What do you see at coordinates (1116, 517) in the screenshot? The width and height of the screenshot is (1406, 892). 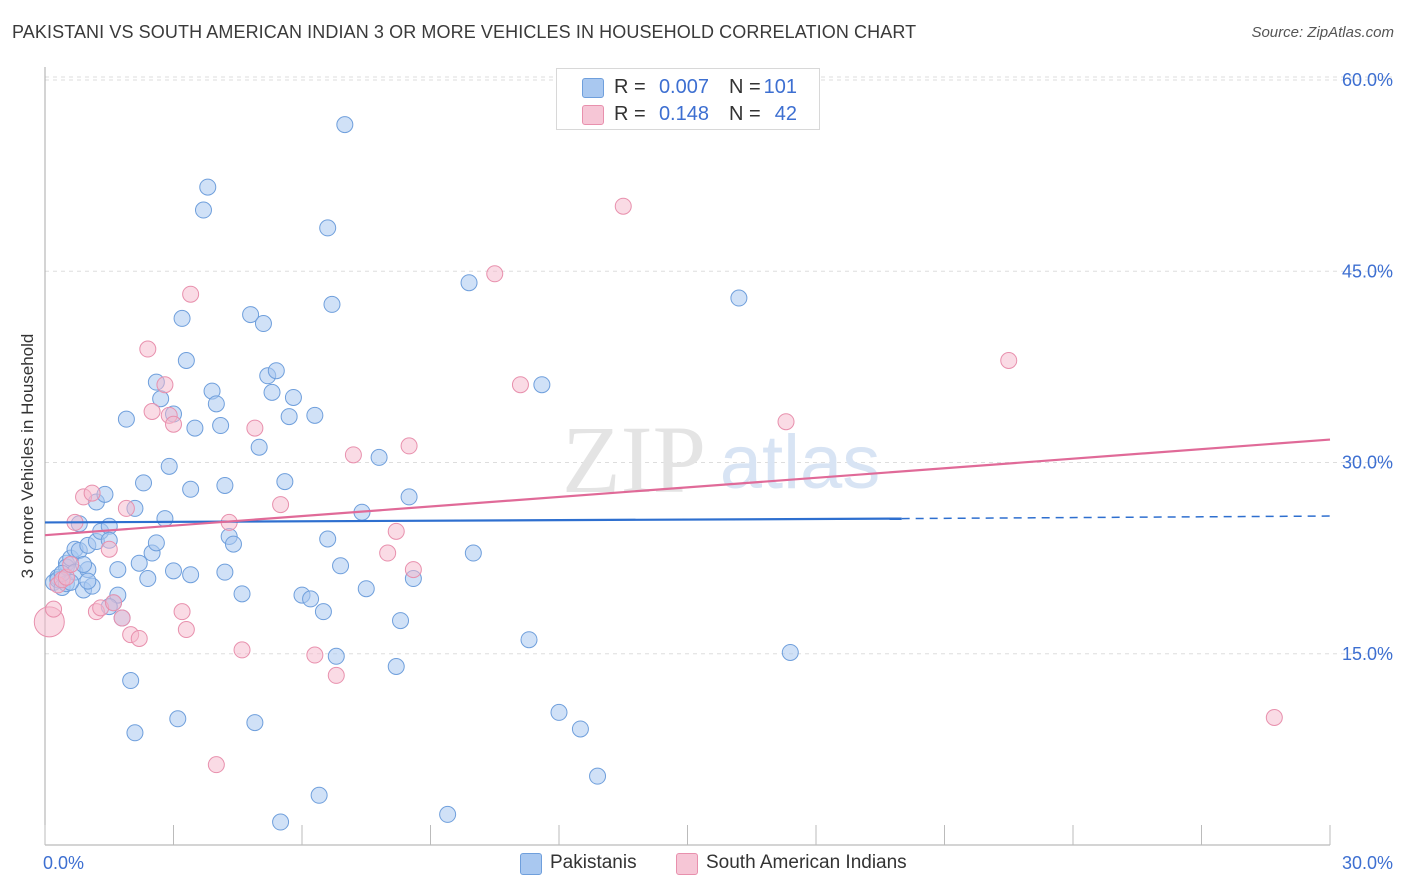 I see `pakistanis-trend-extension` at bounding box center [1116, 517].